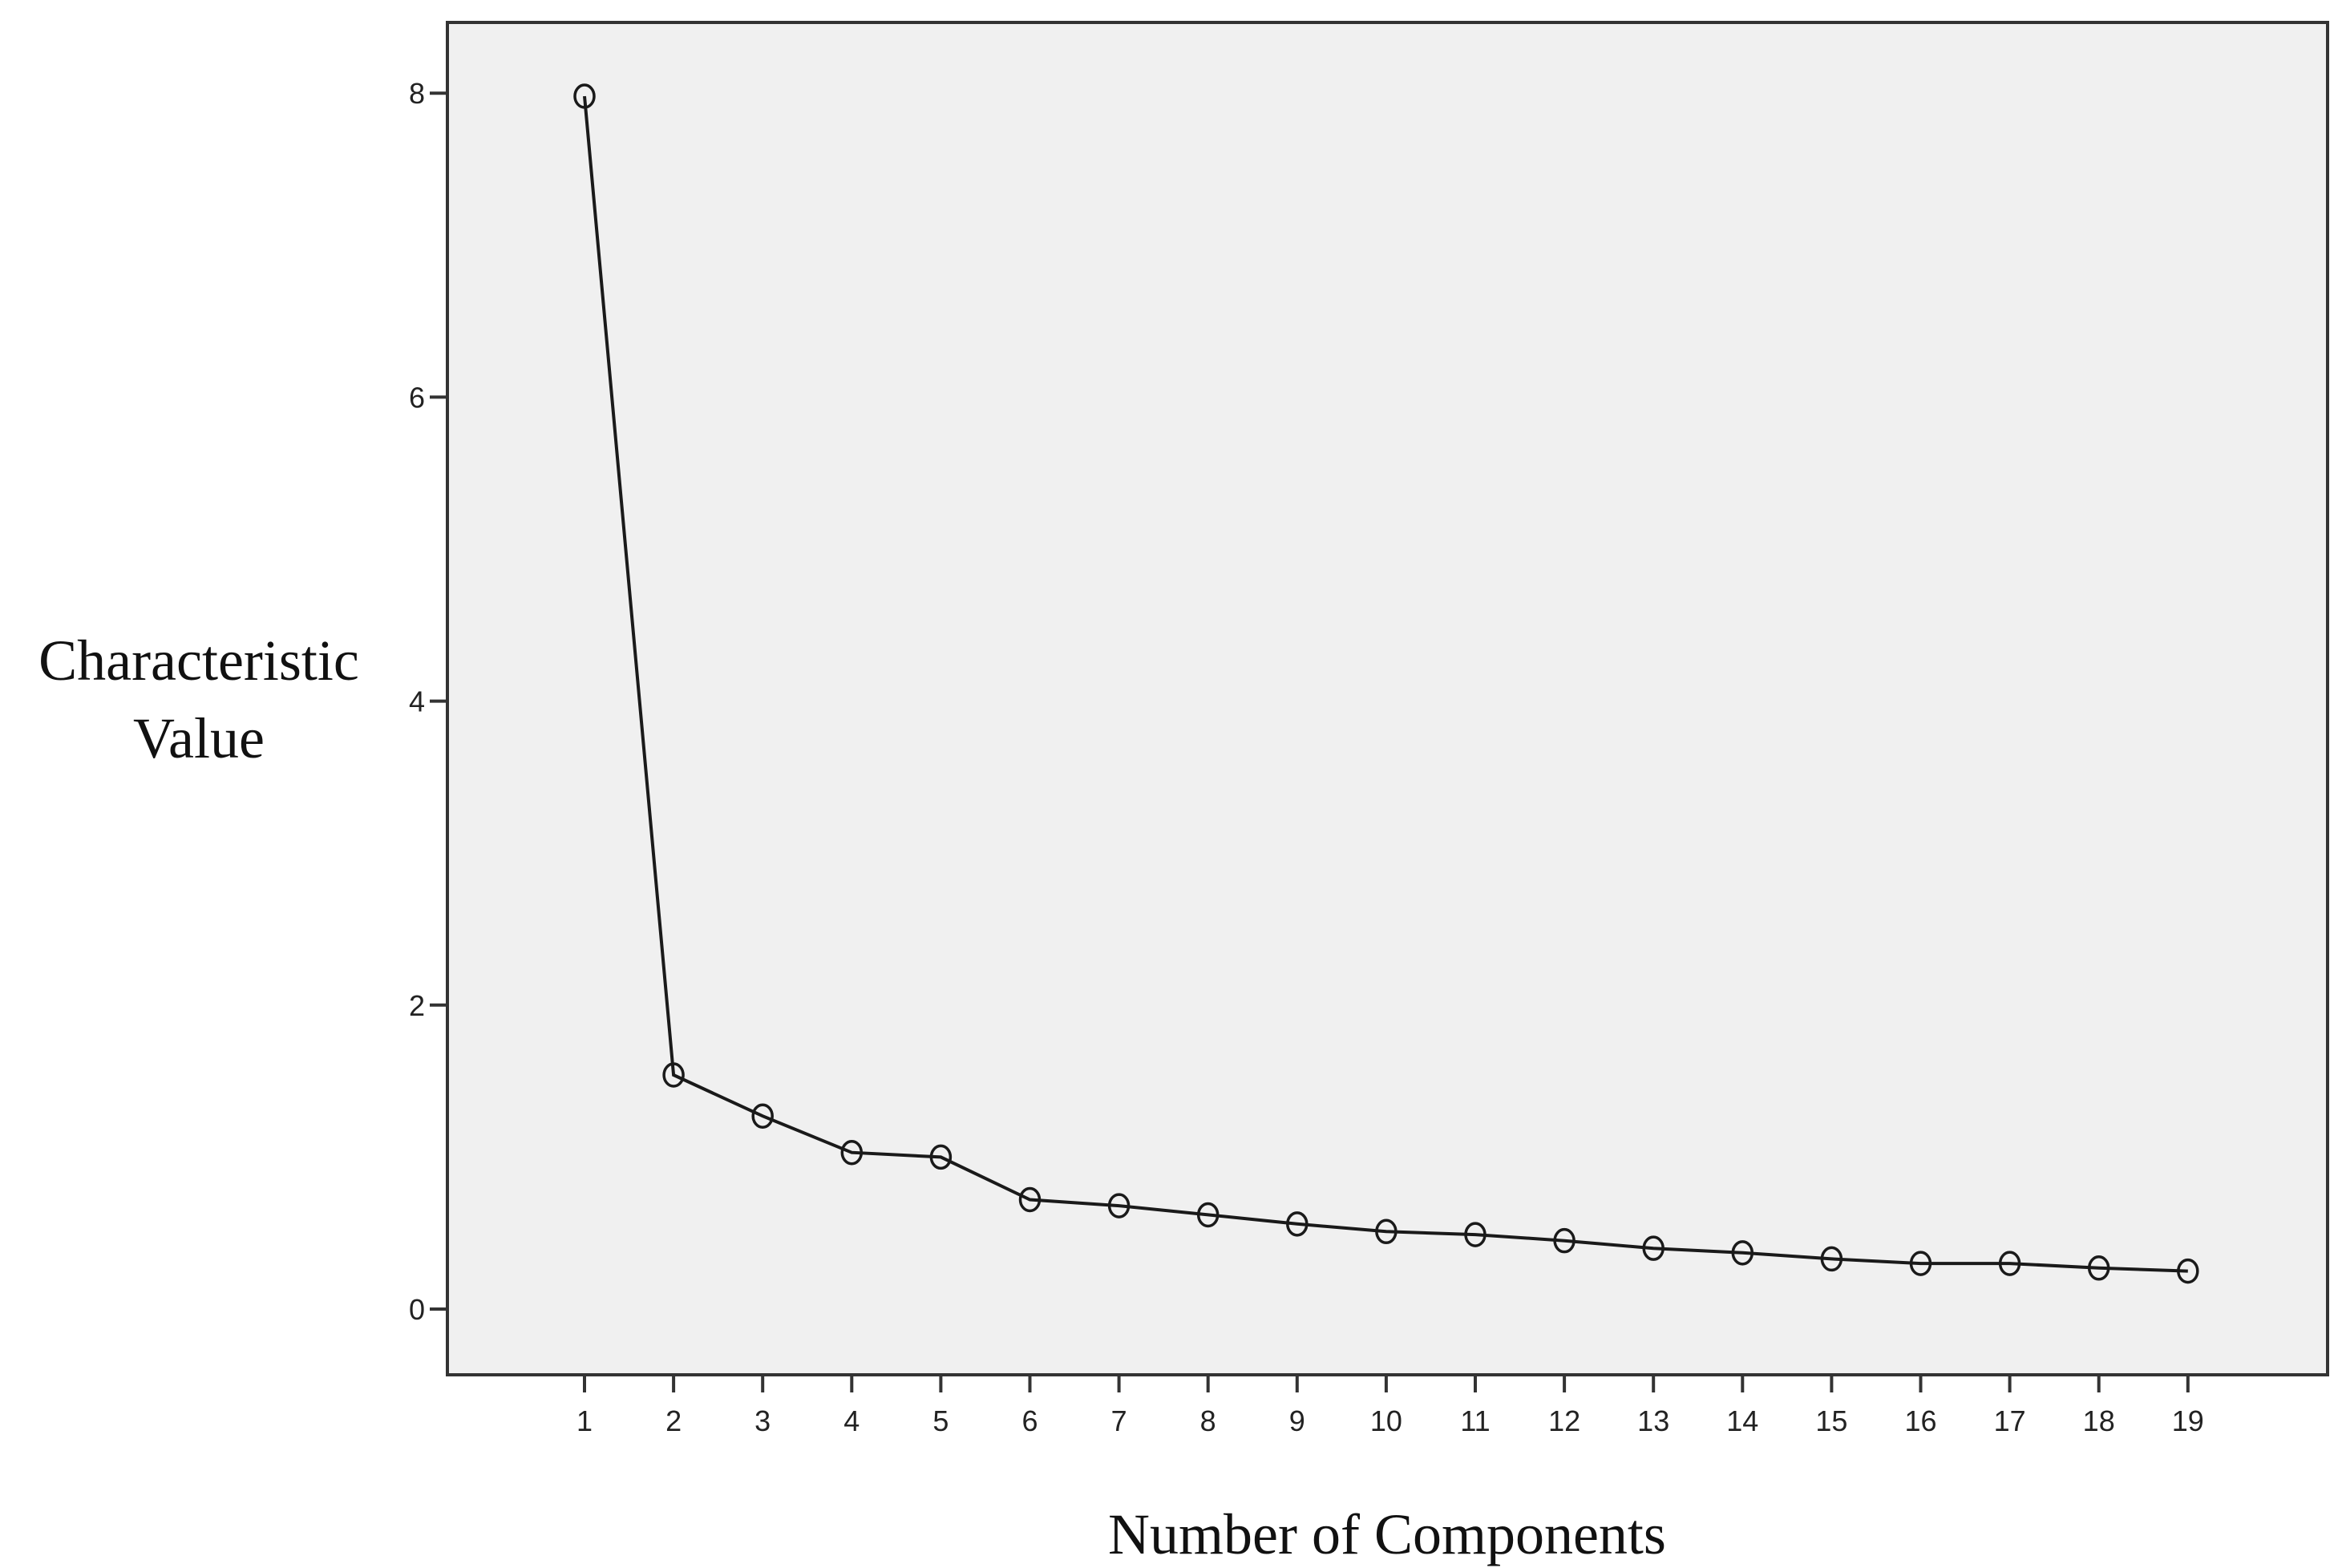 This screenshot has width=2338, height=1568. I want to click on y-tick-label: 4, so click(417, 701).